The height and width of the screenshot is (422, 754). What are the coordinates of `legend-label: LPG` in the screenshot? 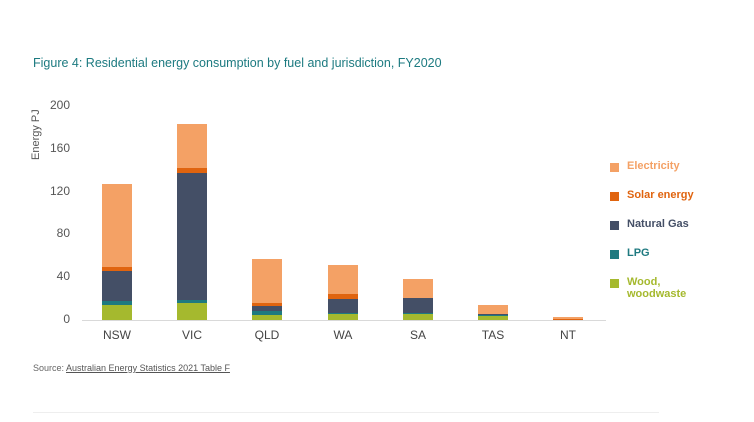 It's located at (638, 253).